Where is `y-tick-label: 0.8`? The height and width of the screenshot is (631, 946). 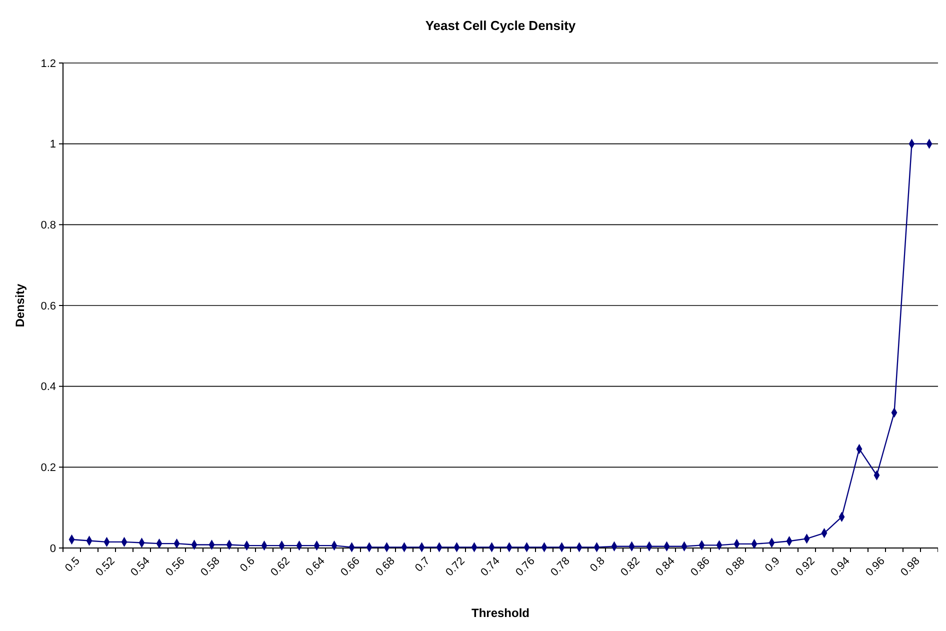 y-tick-label: 0.8 is located at coordinates (48, 226).